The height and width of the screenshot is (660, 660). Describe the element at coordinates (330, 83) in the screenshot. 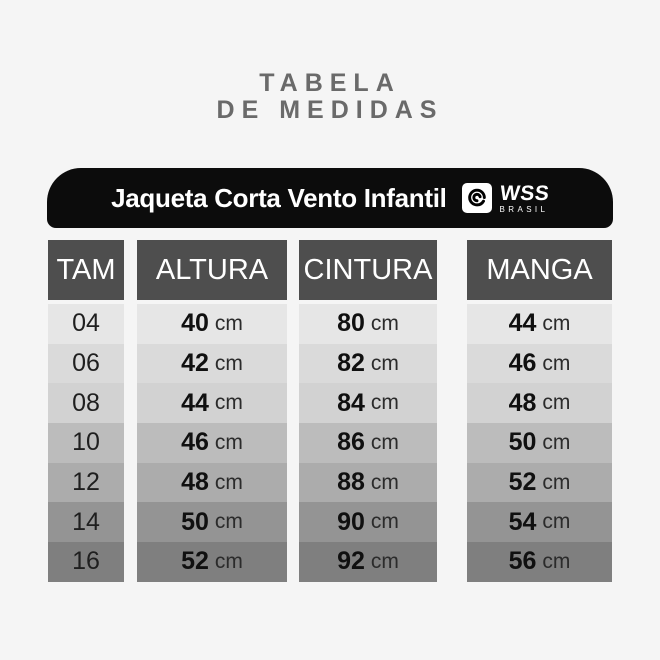

I see `page-title-line1: TABELA` at that location.